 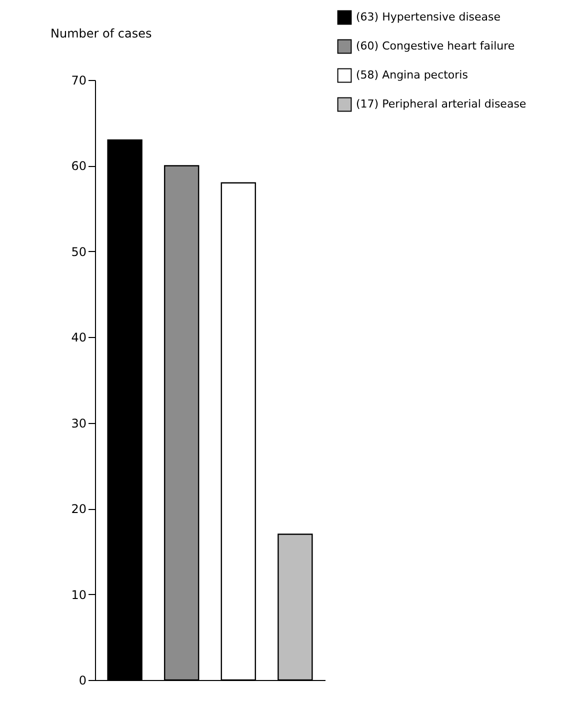 I want to click on legend-label: (17) Peripheral arterial disease, so click(x=441, y=104).